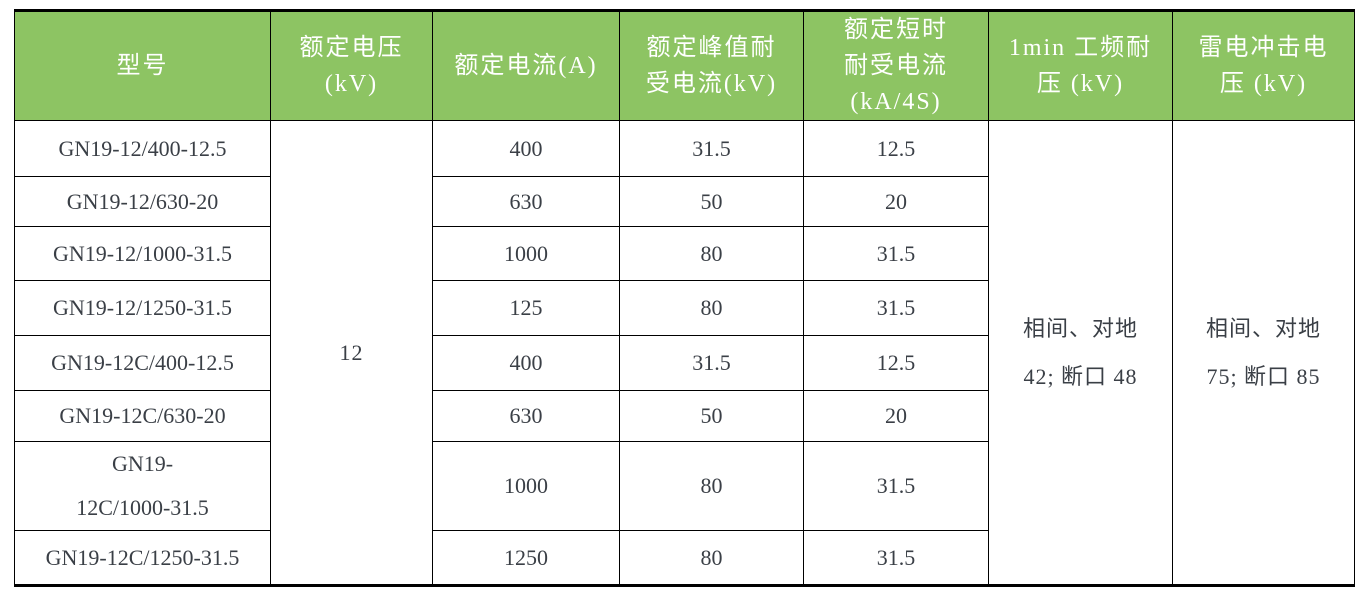 This screenshot has height=590, width=1366. What do you see at coordinates (142, 363) in the screenshot?
I see `model-cell: GN19-12C/400-12.5` at bounding box center [142, 363].